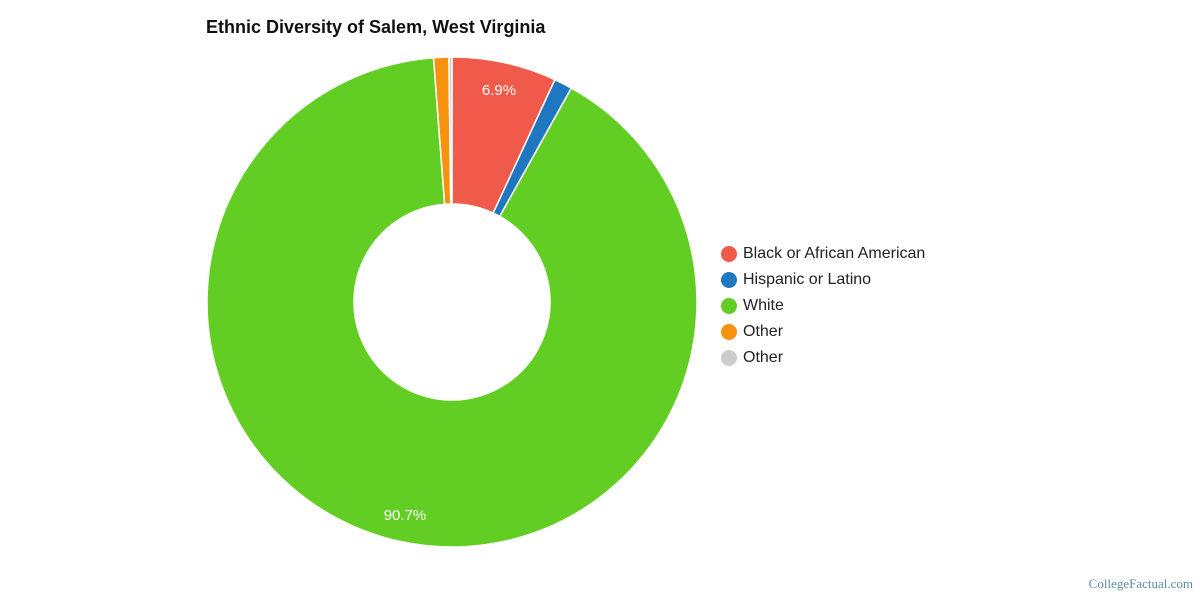 The image size is (1200, 600). What do you see at coordinates (763, 305) in the screenshot?
I see `legend-label: White` at bounding box center [763, 305].